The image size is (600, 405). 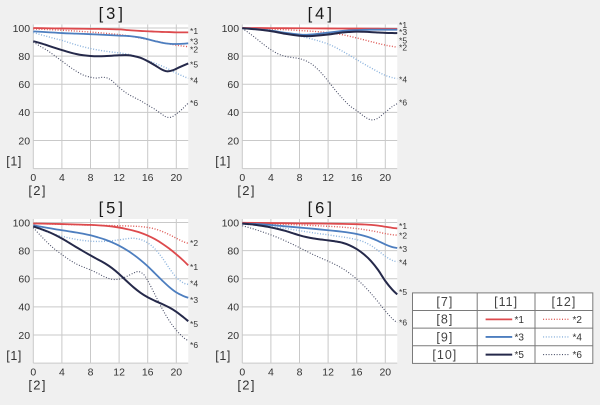 What do you see at coordinates (444, 302) in the screenshot?
I see `svg-text: [7]` at bounding box center [444, 302].